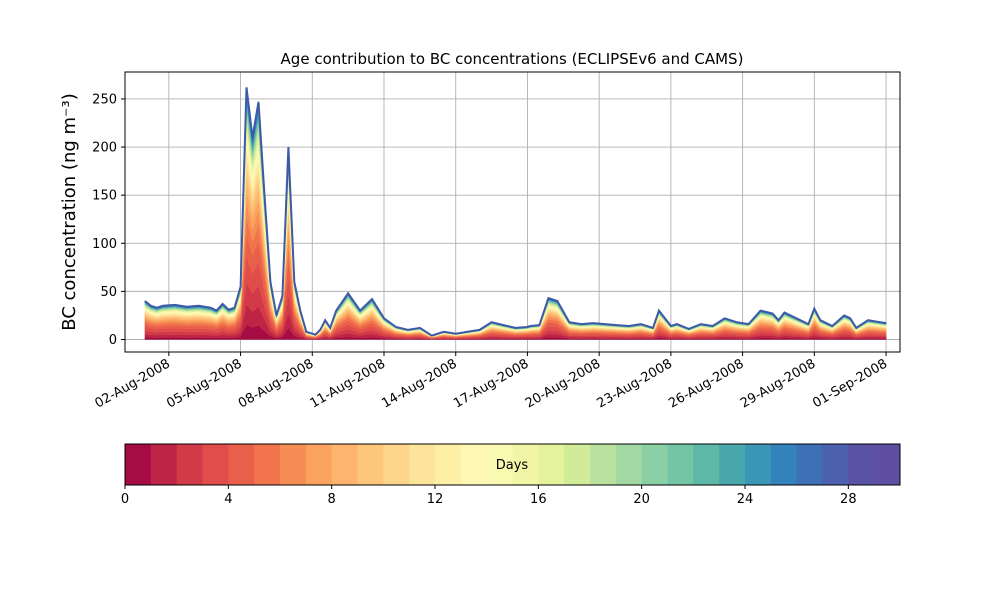 The height and width of the screenshot is (600, 1000). I want to click on colorbar-tick-label: 12, so click(435, 499).